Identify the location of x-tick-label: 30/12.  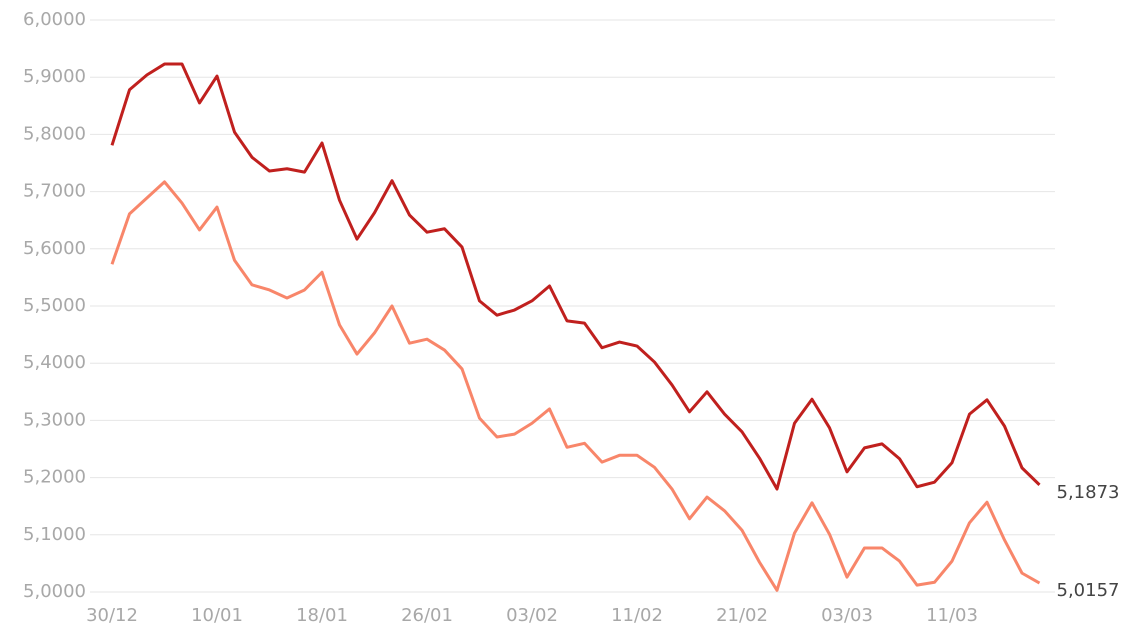
(112, 615).